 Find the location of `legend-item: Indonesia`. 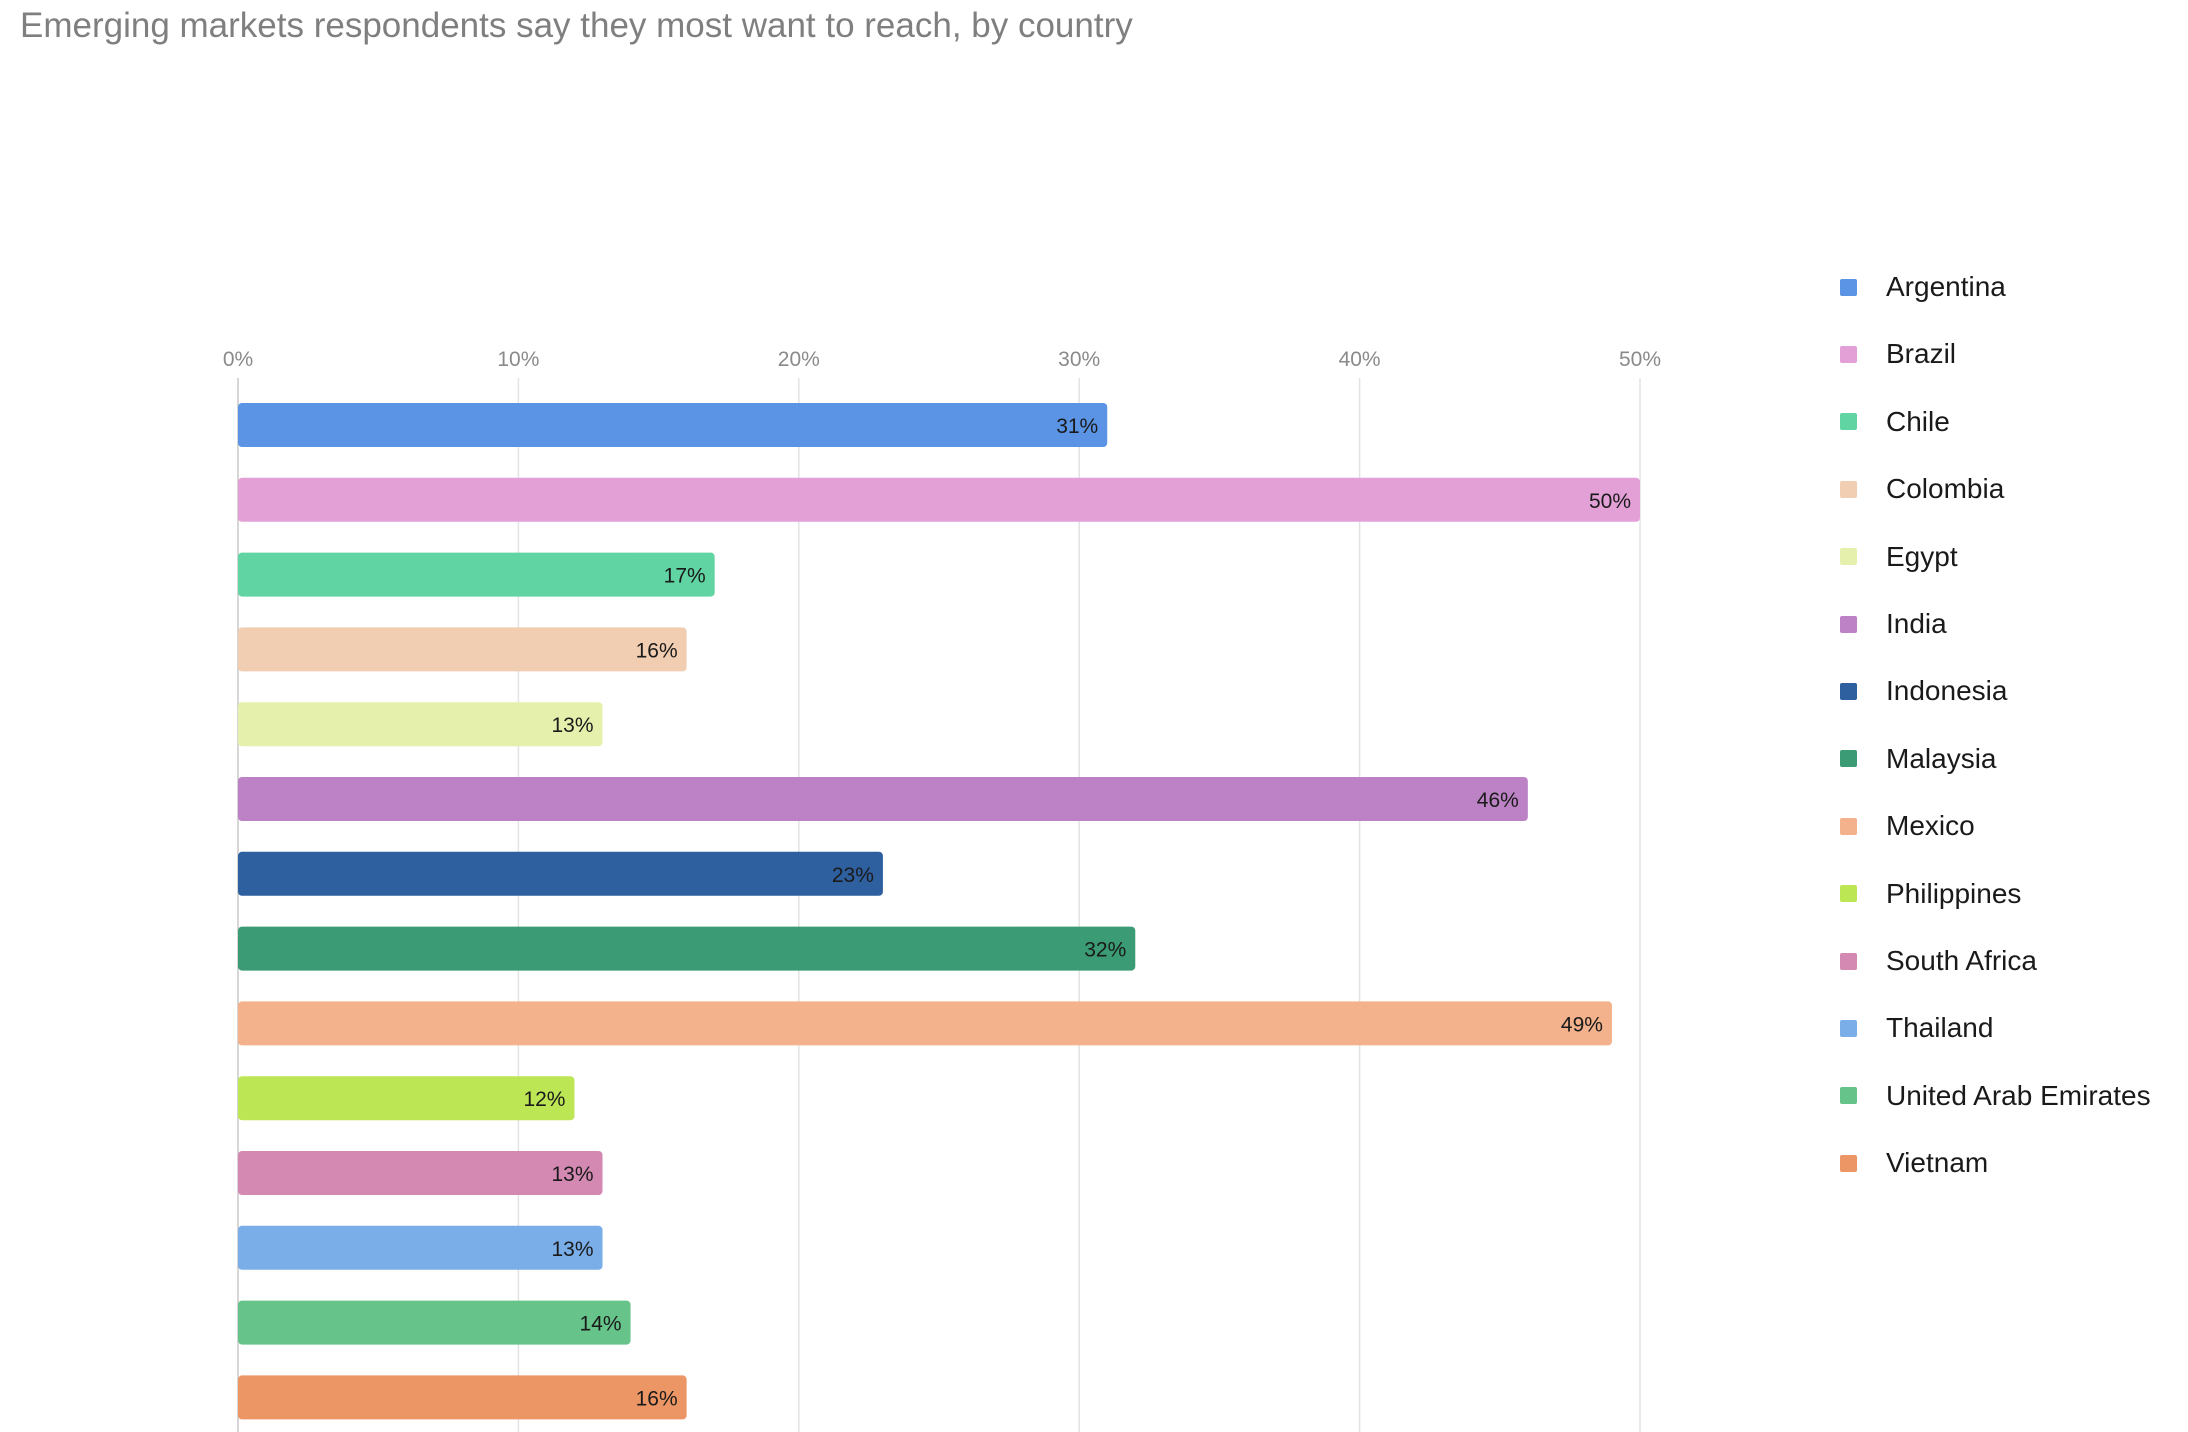

legend-item: Indonesia is located at coordinates (1923, 691).